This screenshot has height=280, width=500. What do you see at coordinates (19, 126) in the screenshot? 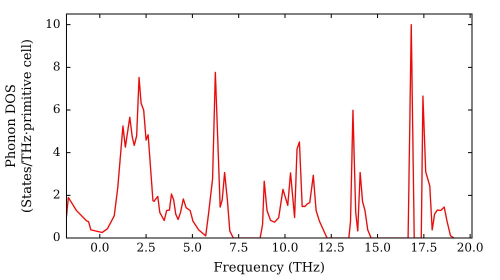
I see `y-axis-title: Phonon DOS (States/THz·primitive cell)` at bounding box center [19, 126].